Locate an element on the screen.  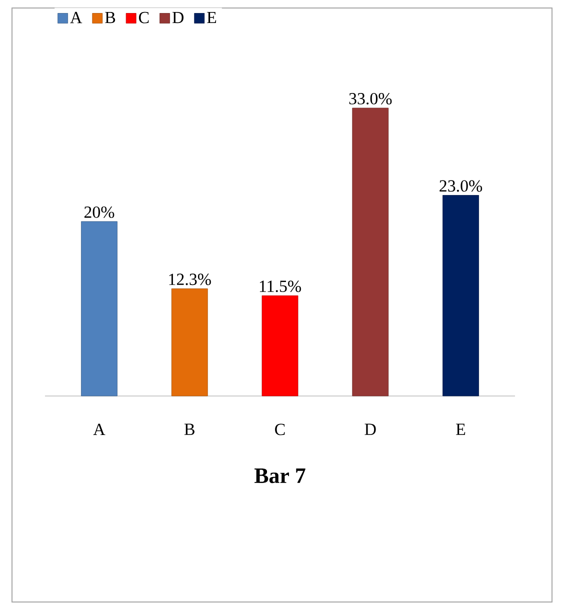
x-tick-label: D is located at coordinates (370, 429).